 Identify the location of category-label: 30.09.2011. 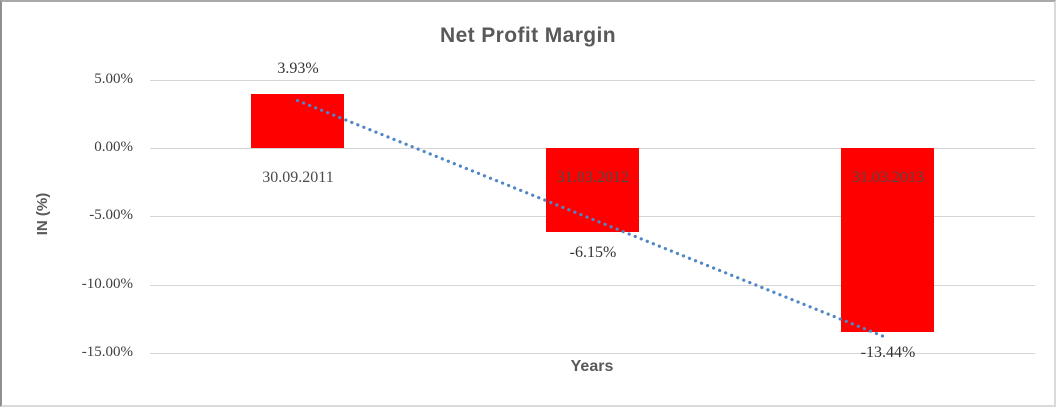
(298, 177).